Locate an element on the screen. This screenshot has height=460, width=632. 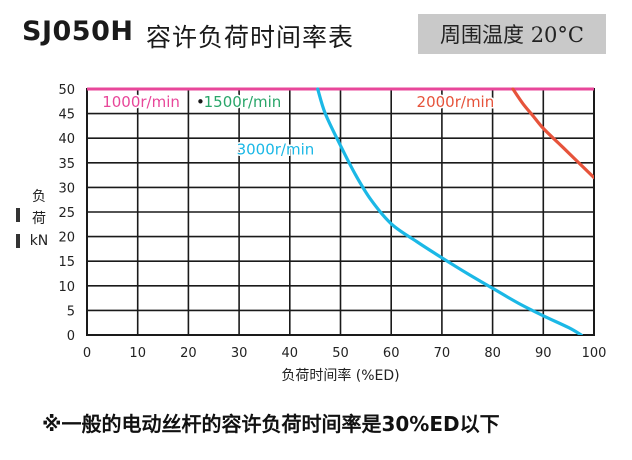
y-tick-label: 40 is located at coordinates (66, 139).